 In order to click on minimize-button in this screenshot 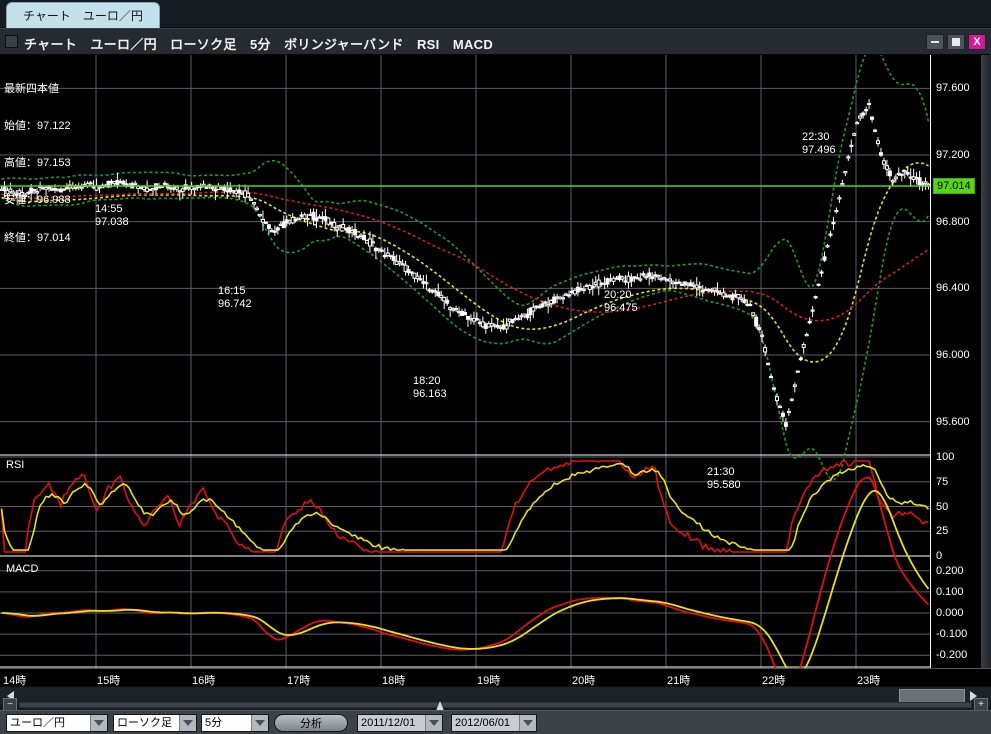, I will do `click(935, 42)`.